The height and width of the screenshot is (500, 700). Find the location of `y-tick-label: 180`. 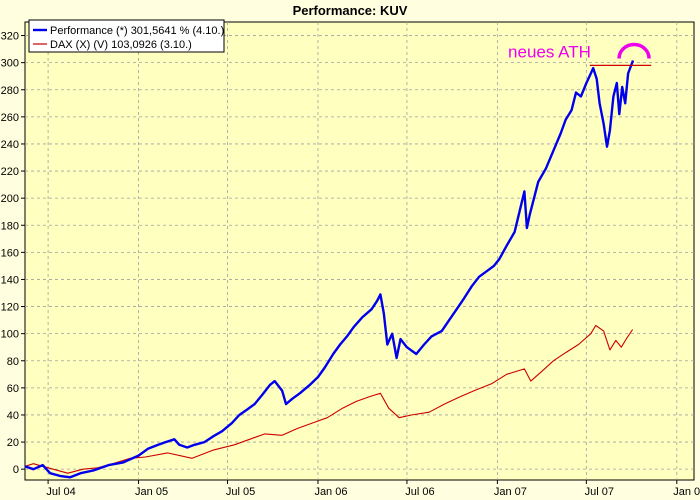

y-tick-label: 180 is located at coordinates (10, 226).